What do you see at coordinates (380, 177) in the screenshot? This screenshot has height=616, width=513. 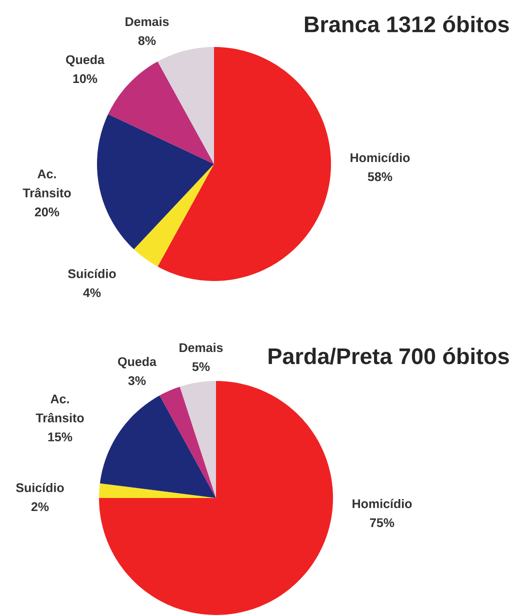 I see `data-label: 58%` at bounding box center [380, 177].